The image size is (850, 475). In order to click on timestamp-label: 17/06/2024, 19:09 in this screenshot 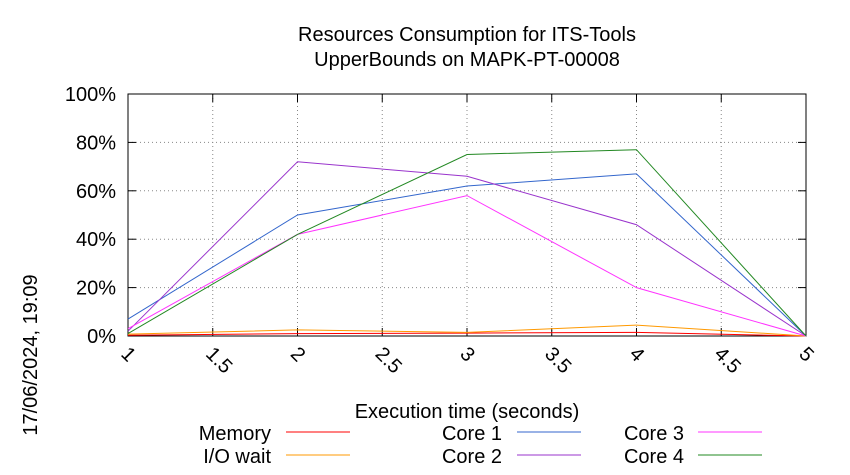, I will do `click(31, 354)`.